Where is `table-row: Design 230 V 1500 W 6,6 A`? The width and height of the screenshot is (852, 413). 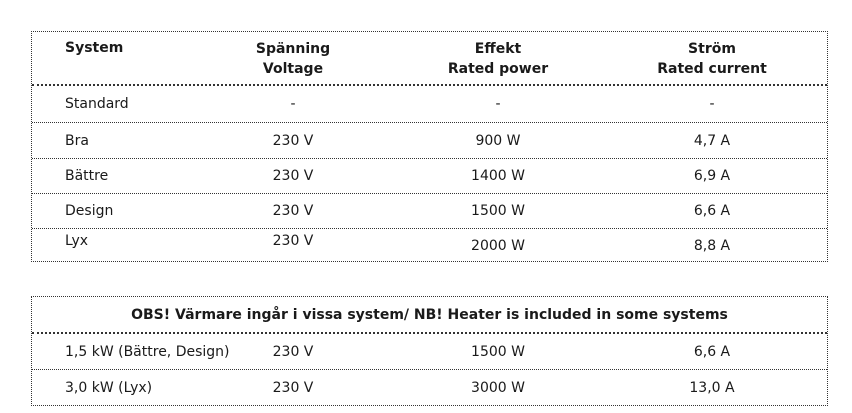
table-row: Design 230 V 1500 W 6,6 A is located at coordinates (429, 211).